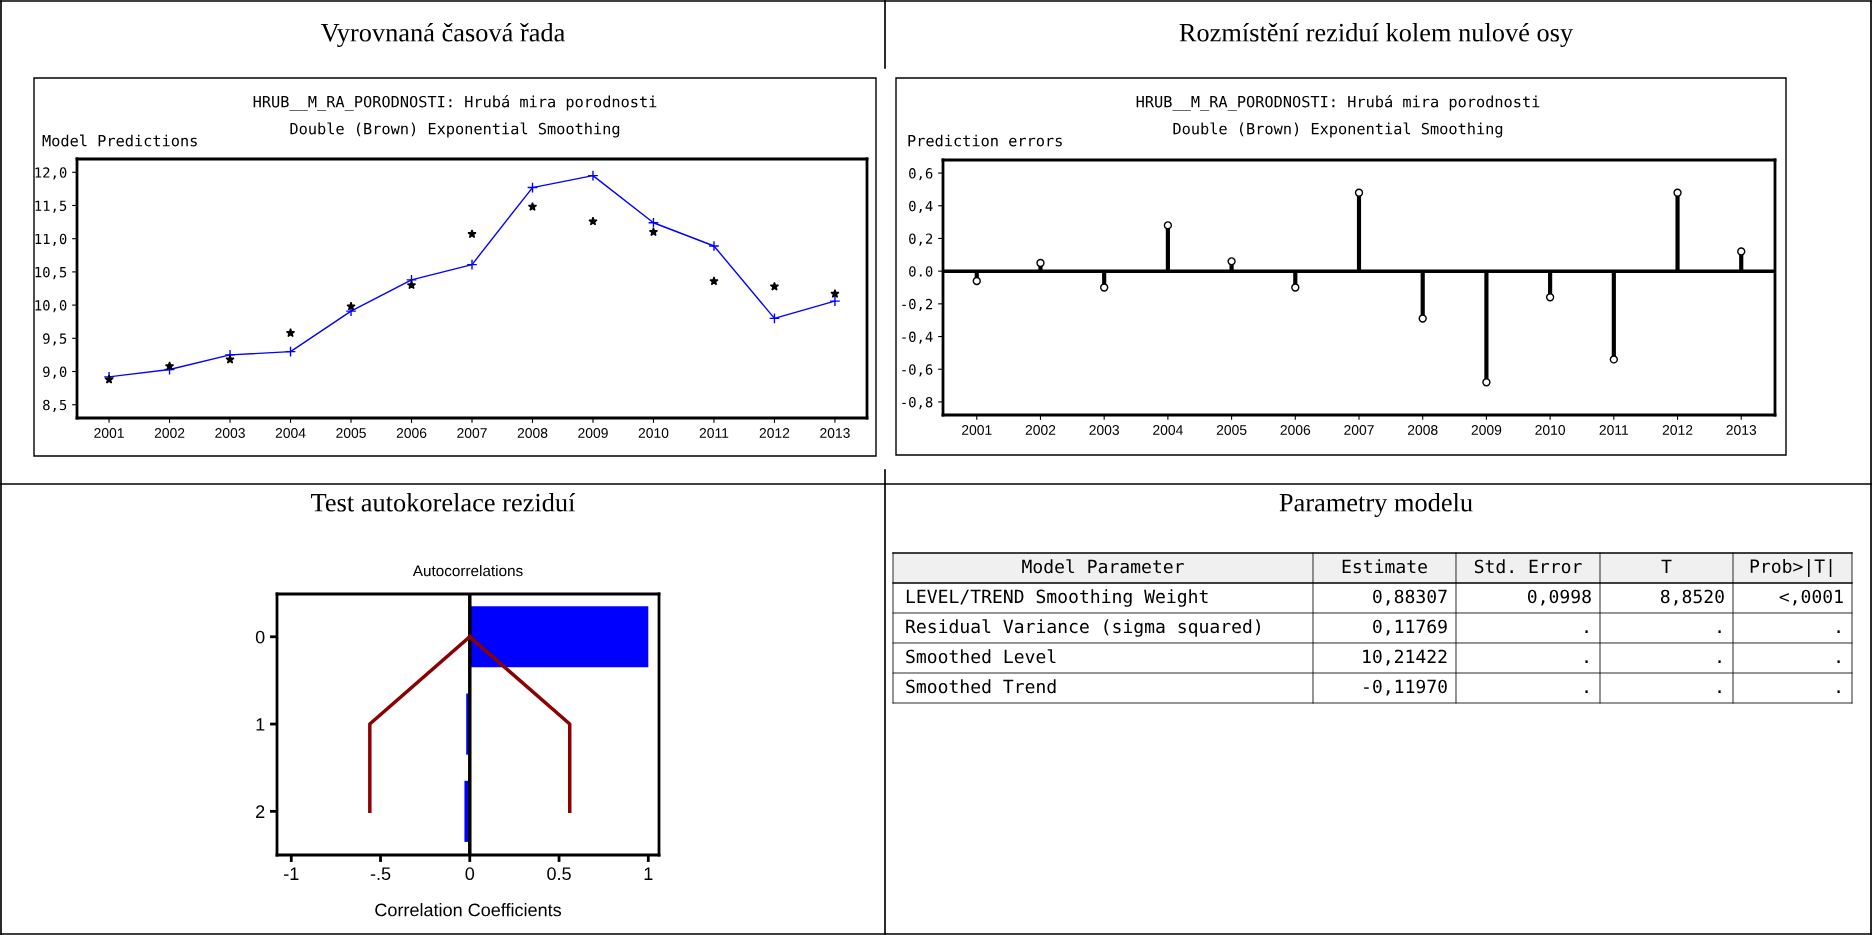 The height and width of the screenshot is (935, 1872). Describe the element at coordinates (51, 206) in the screenshot. I see `y-tick-label: 11,5` at that location.